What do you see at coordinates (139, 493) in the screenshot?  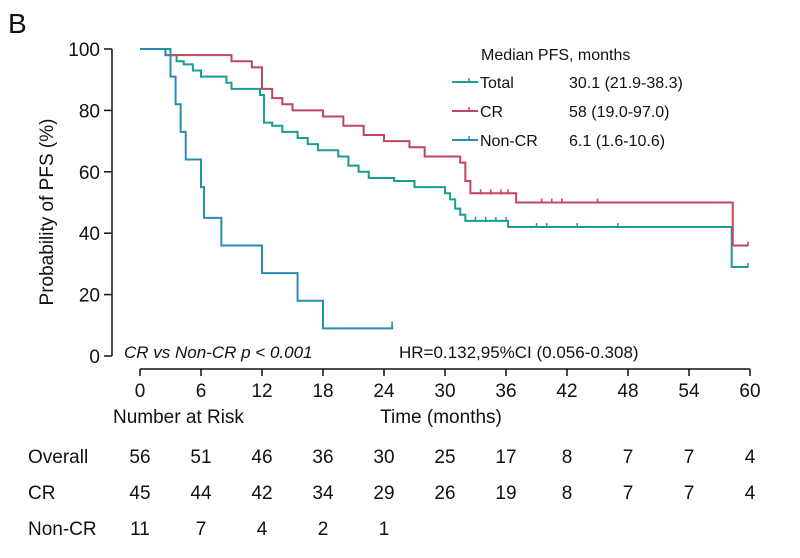 I see `risk-count: 45` at bounding box center [139, 493].